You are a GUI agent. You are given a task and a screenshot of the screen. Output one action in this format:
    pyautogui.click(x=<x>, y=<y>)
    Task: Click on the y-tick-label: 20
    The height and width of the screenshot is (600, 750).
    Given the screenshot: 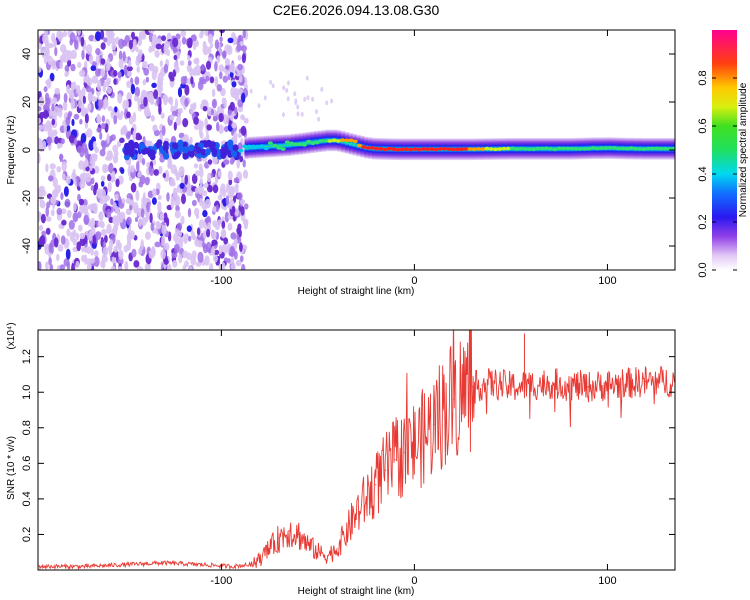 What is the action you would take?
    pyautogui.click(x=27, y=102)
    